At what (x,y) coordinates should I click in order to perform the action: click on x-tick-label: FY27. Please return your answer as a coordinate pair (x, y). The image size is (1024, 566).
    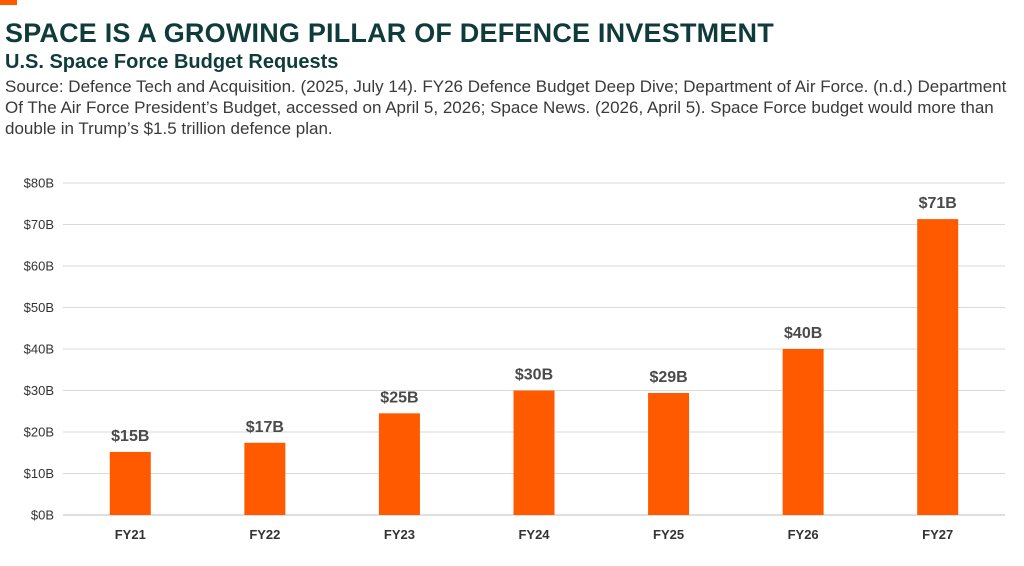
    Looking at the image, I should click on (937, 534).